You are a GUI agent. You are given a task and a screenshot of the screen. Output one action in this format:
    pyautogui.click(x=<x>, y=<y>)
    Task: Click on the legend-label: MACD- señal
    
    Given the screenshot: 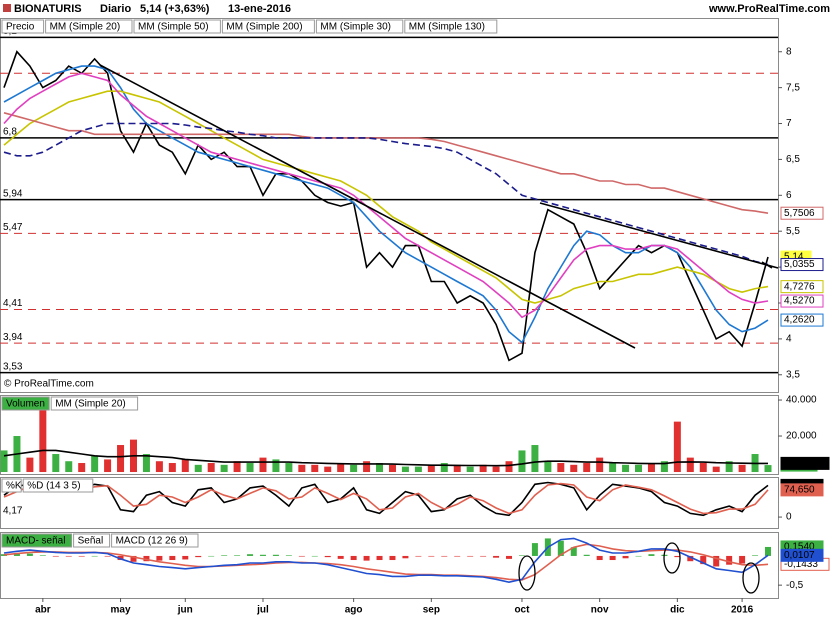 What is the action you would take?
    pyautogui.click(x=35, y=541)
    